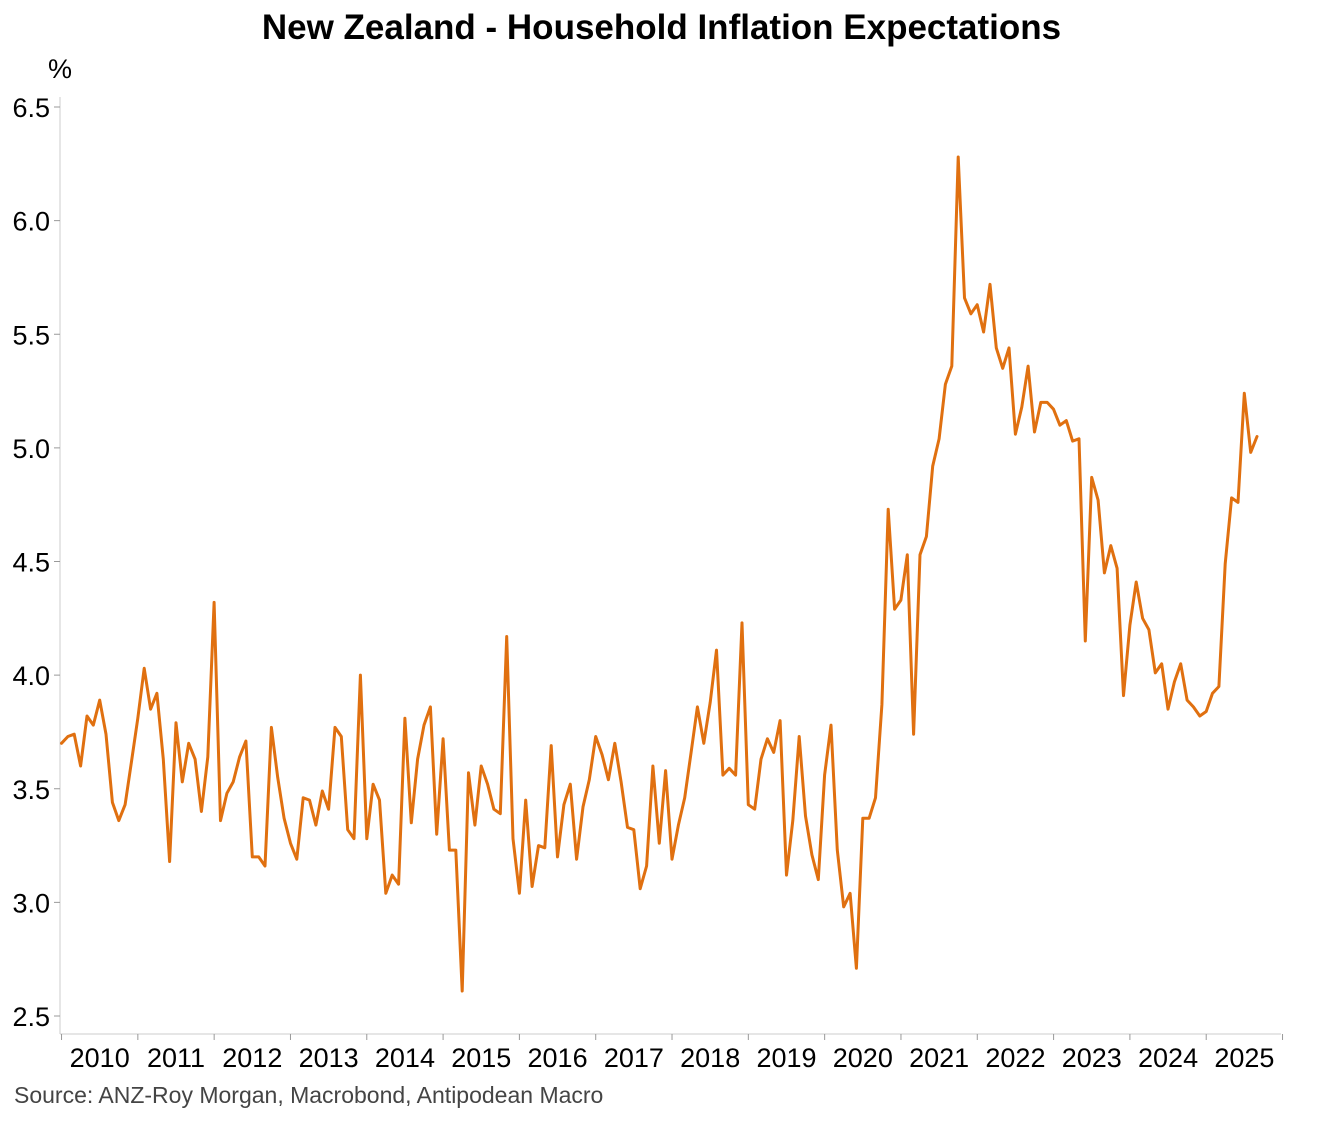 Image resolution: width=1323 pixels, height=1122 pixels. I want to click on x-tick-label: 2024, so click(1168, 1058).